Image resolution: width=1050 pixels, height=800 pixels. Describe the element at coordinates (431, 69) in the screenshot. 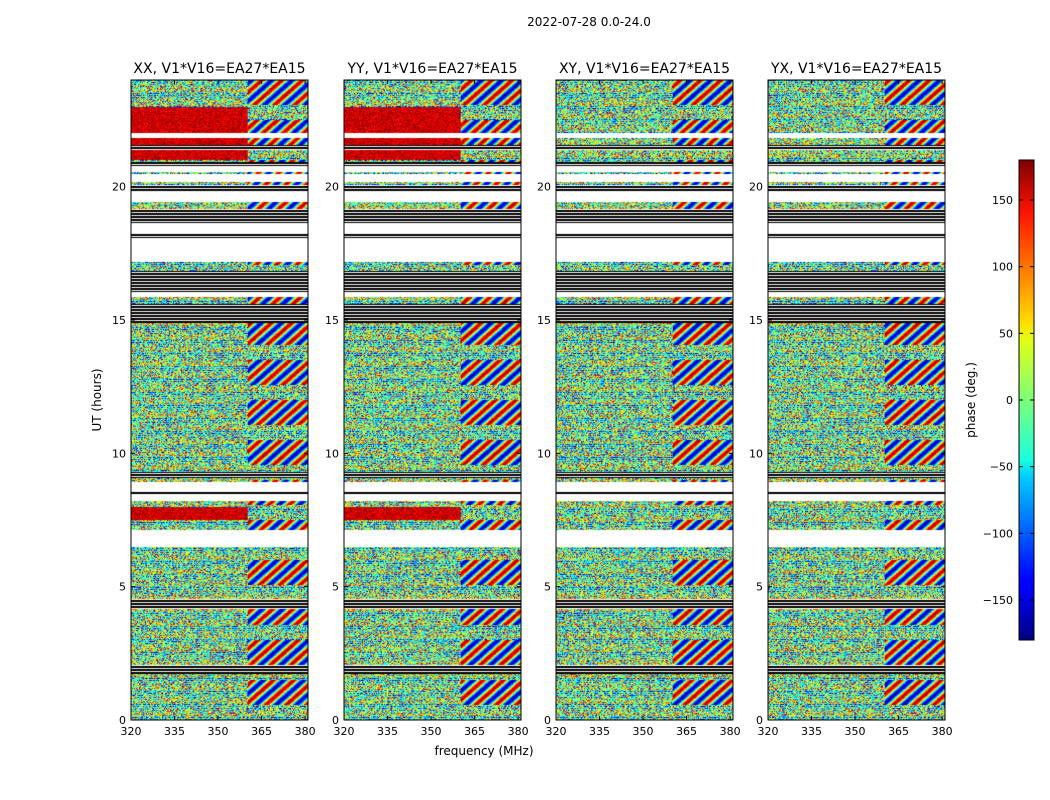

I see `panel-yy-title: YY, V1*V16=EA27*EA15` at that location.